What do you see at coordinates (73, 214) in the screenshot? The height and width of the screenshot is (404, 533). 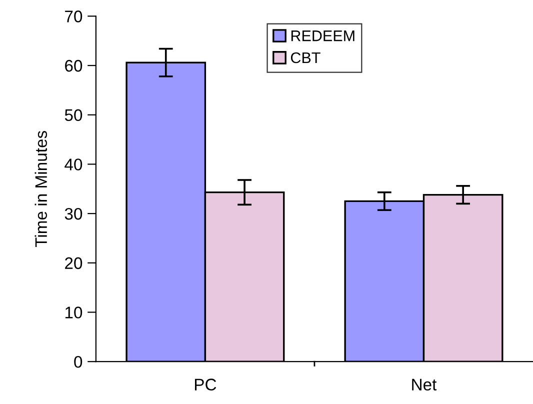 I see `y-tick-label: 30` at bounding box center [73, 214].